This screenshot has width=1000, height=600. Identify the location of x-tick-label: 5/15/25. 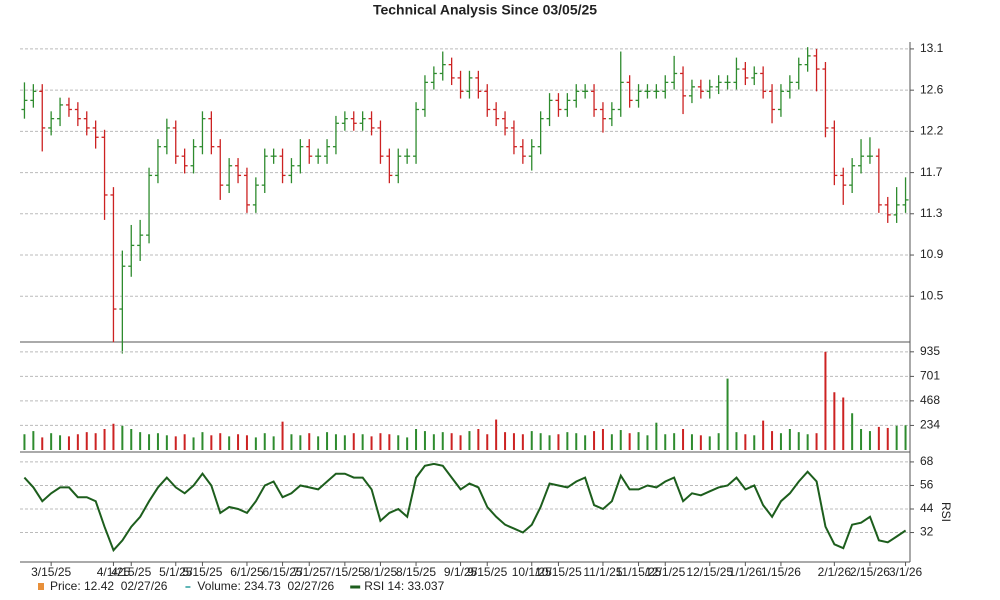
(202, 572).